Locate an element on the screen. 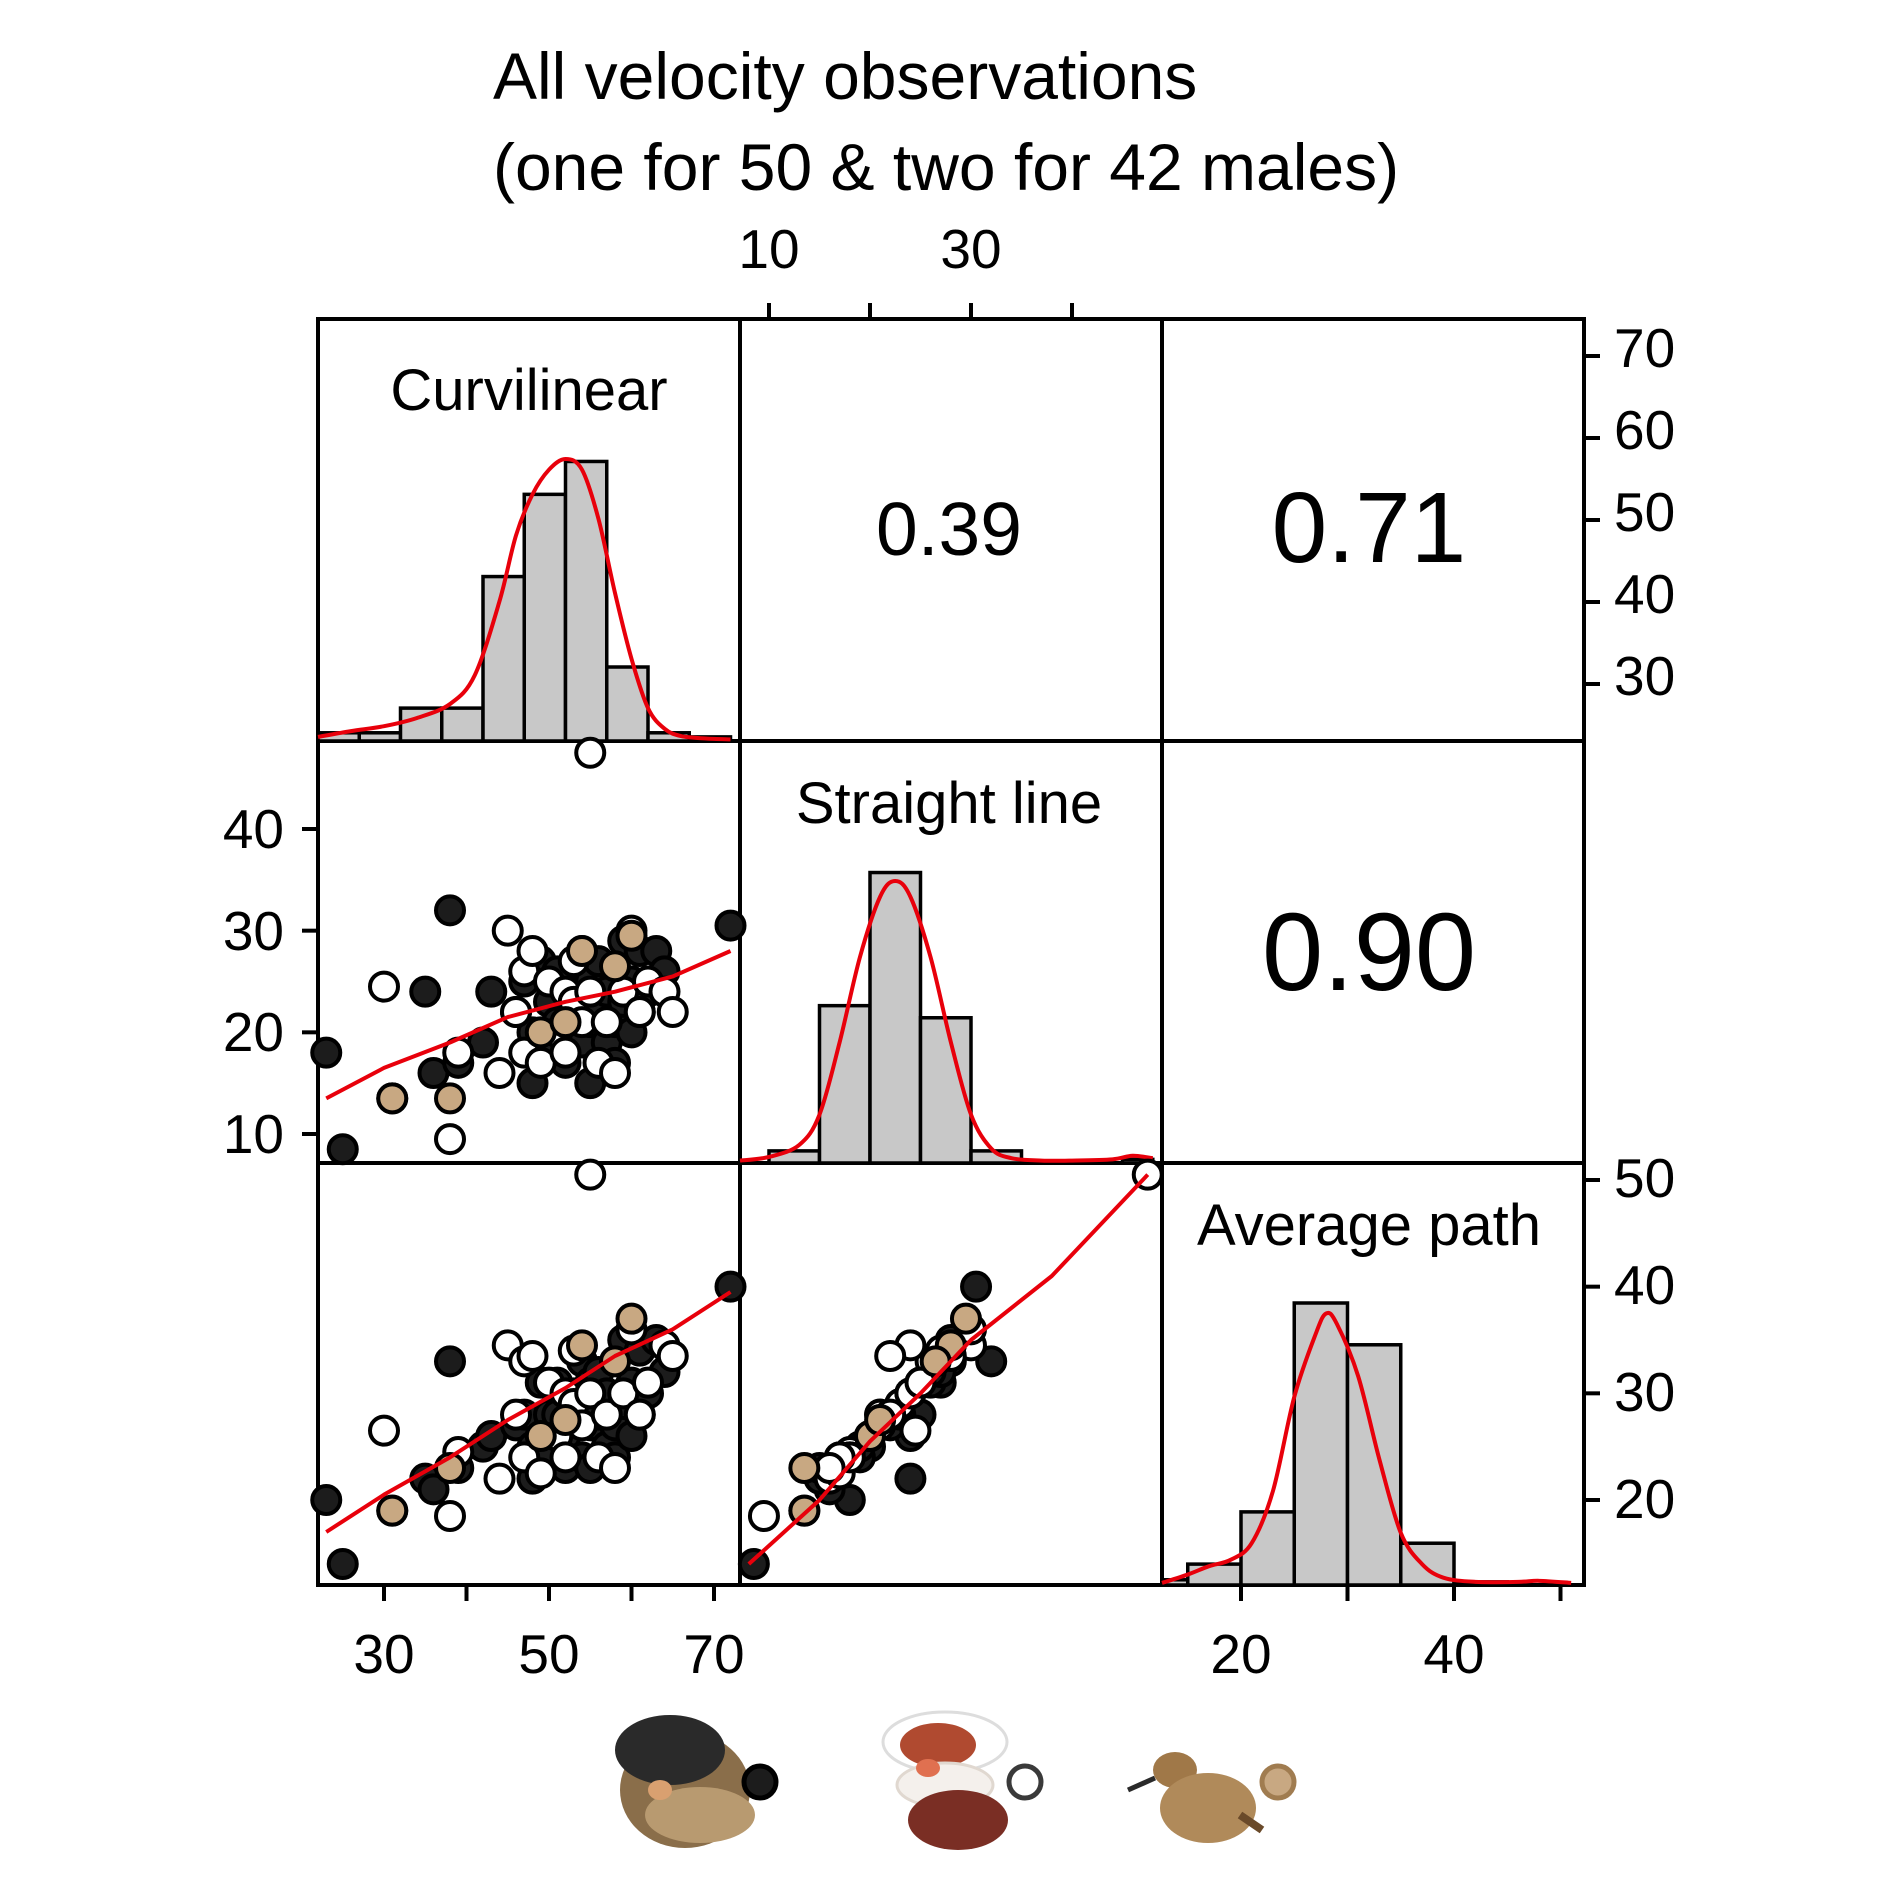  right-tick-label-30: 30 is located at coordinates (1644, 676).